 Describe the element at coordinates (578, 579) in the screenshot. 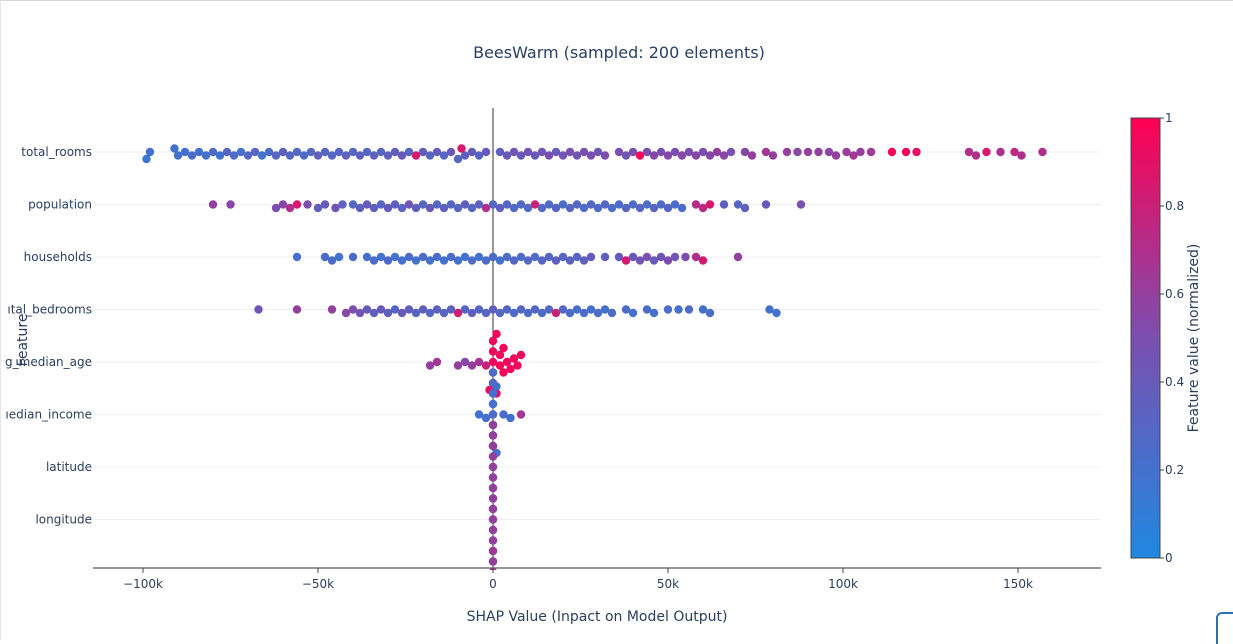

I see `x-tick-labels: −100k −50k 0 50k 100k 150k` at that location.